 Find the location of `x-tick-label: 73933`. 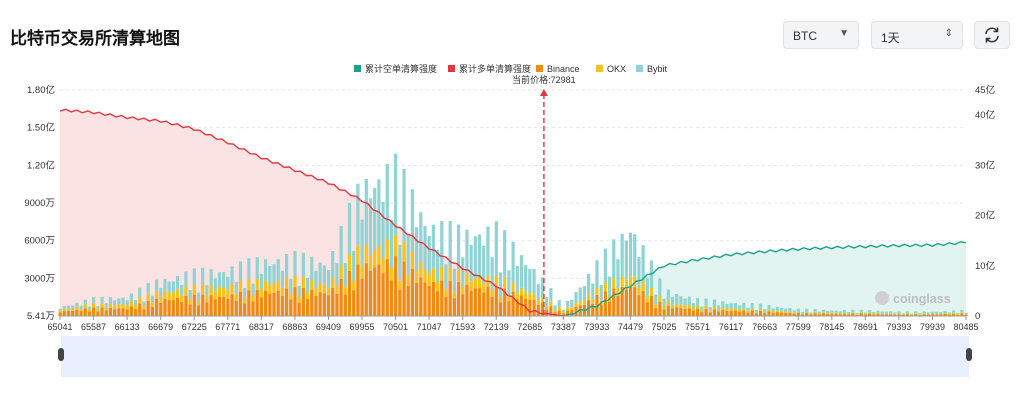

x-tick-label: 73933 is located at coordinates (596, 327).